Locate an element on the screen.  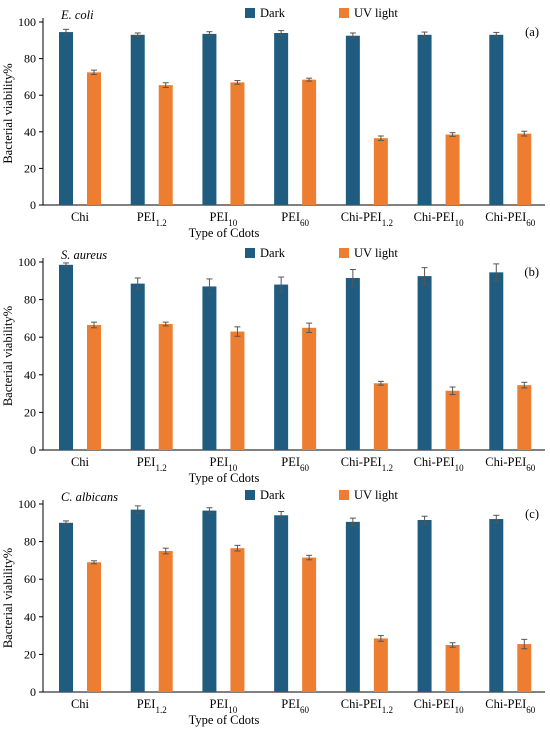
panel-3-category-label-4: Chi-PEI1.2 is located at coordinates (367, 706).